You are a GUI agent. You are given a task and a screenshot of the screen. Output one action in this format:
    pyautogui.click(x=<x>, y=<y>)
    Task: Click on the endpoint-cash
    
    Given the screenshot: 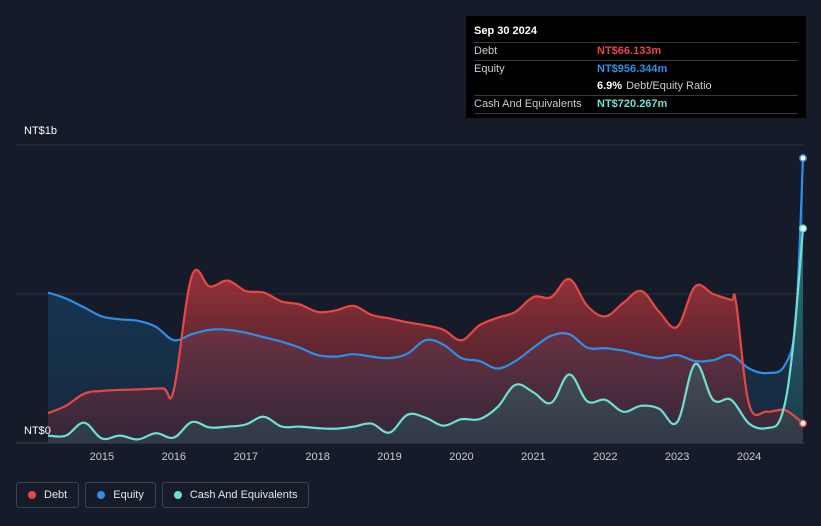 What is the action you would take?
    pyautogui.click(x=803, y=228)
    